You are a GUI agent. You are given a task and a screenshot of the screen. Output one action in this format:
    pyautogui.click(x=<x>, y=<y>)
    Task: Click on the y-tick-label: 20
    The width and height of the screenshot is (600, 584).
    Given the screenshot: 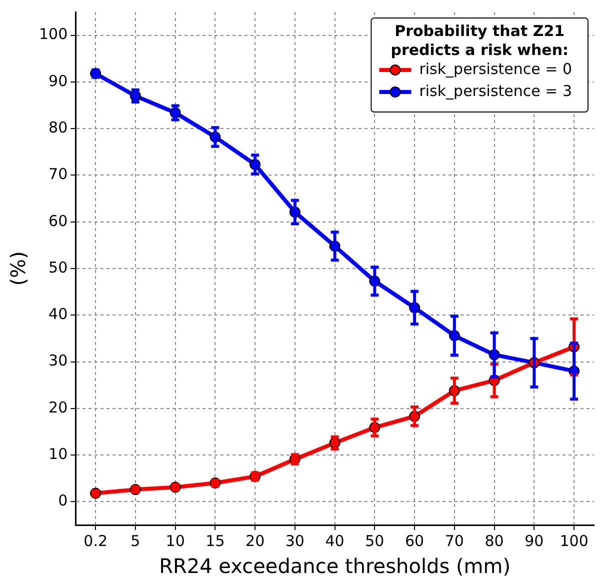 What is the action you would take?
    pyautogui.click(x=58, y=407)
    